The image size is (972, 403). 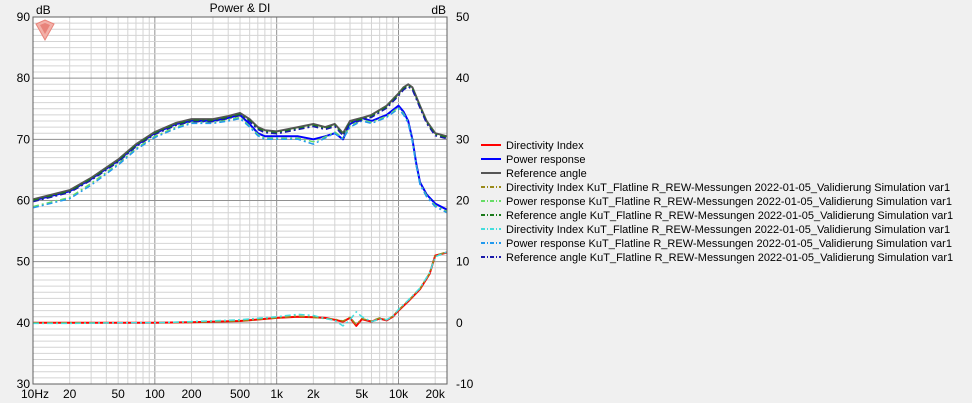 I want to click on x-tick-label: 50, so click(x=118, y=394).